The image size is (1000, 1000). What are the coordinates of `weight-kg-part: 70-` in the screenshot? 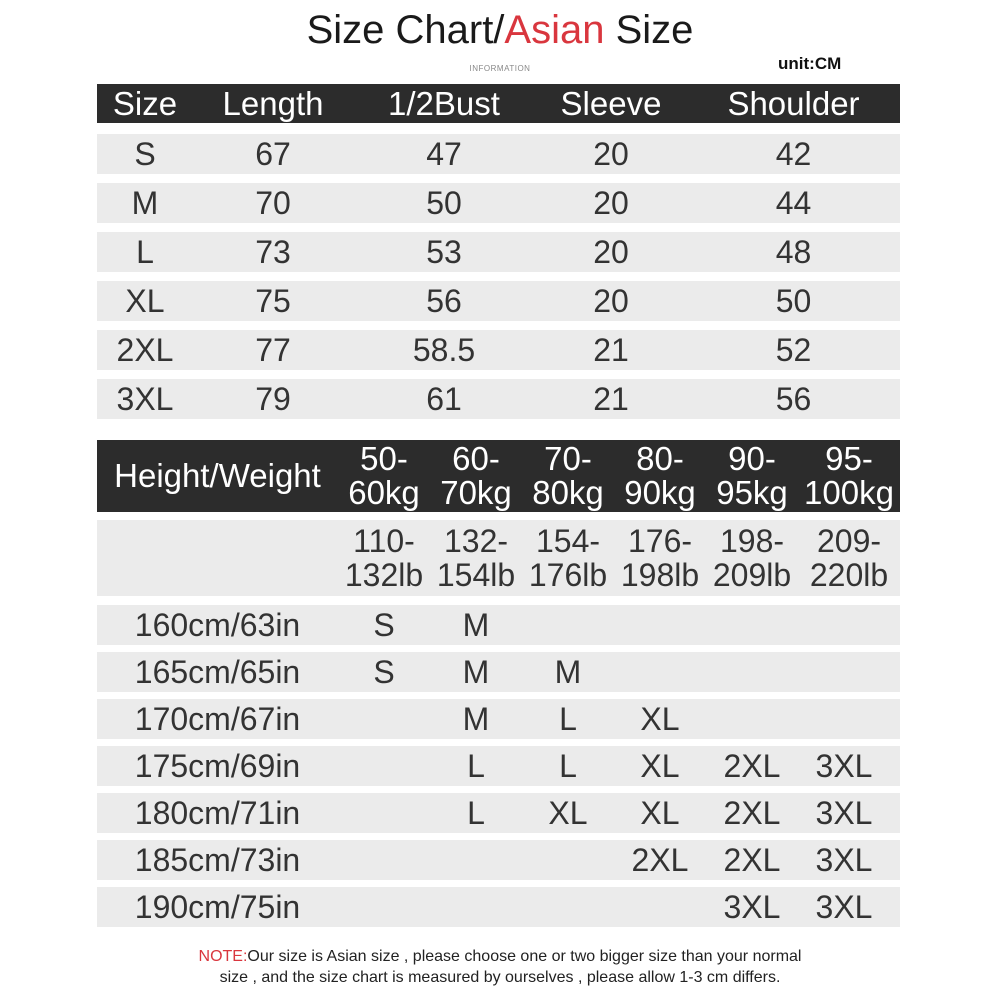 It's located at (568, 458).